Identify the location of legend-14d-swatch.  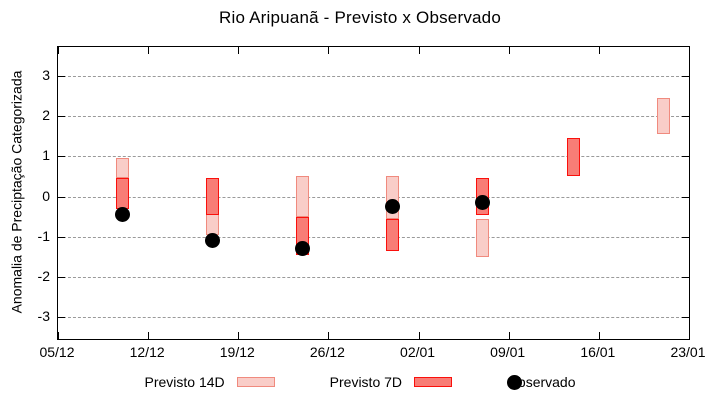
(255, 382).